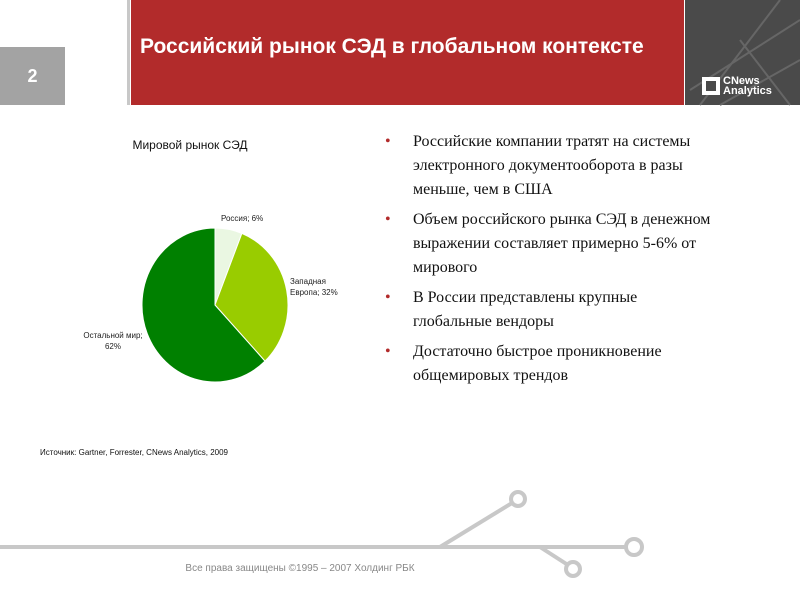 Image resolution: width=800 pixels, height=600 pixels. Describe the element at coordinates (322, 534) in the screenshot. I see `circuit` at that location.